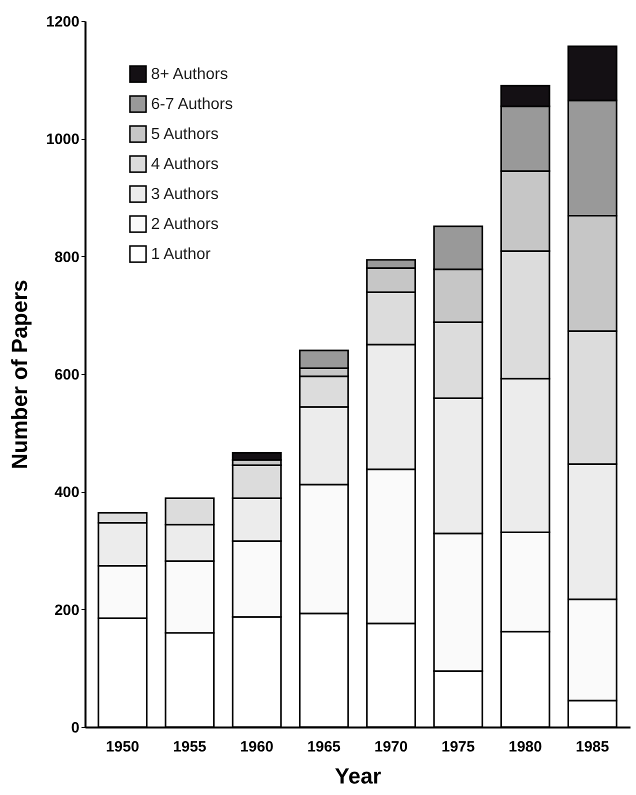 This screenshot has width=636, height=795. I want to click on legend-label: 6-7 Authors, so click(192, 104).